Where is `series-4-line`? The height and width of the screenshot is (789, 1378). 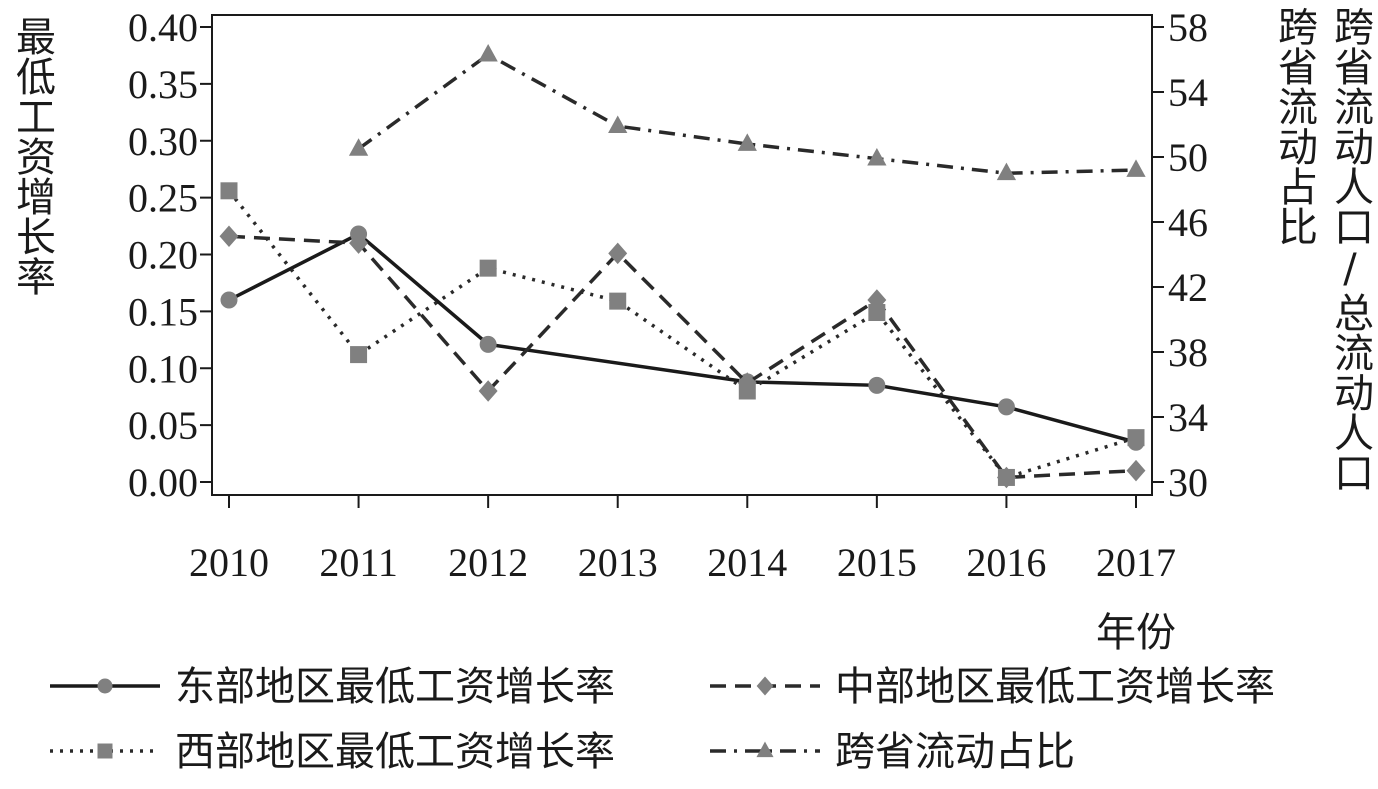
series-4-line is located at coordinates (747, 113).